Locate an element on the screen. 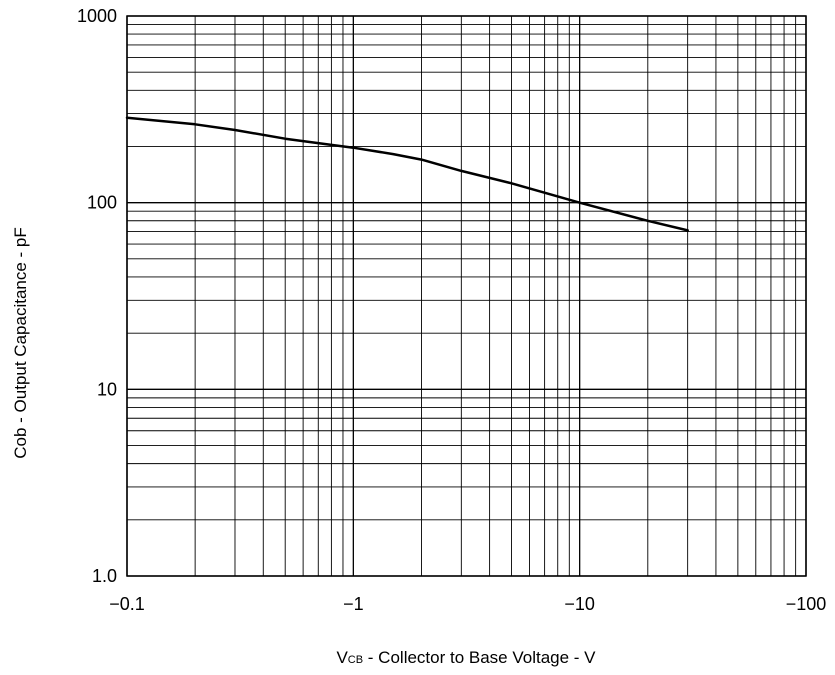  x-axis-label: VCB - Collector to Base Voltage - V is located at coordinates (466, 657).